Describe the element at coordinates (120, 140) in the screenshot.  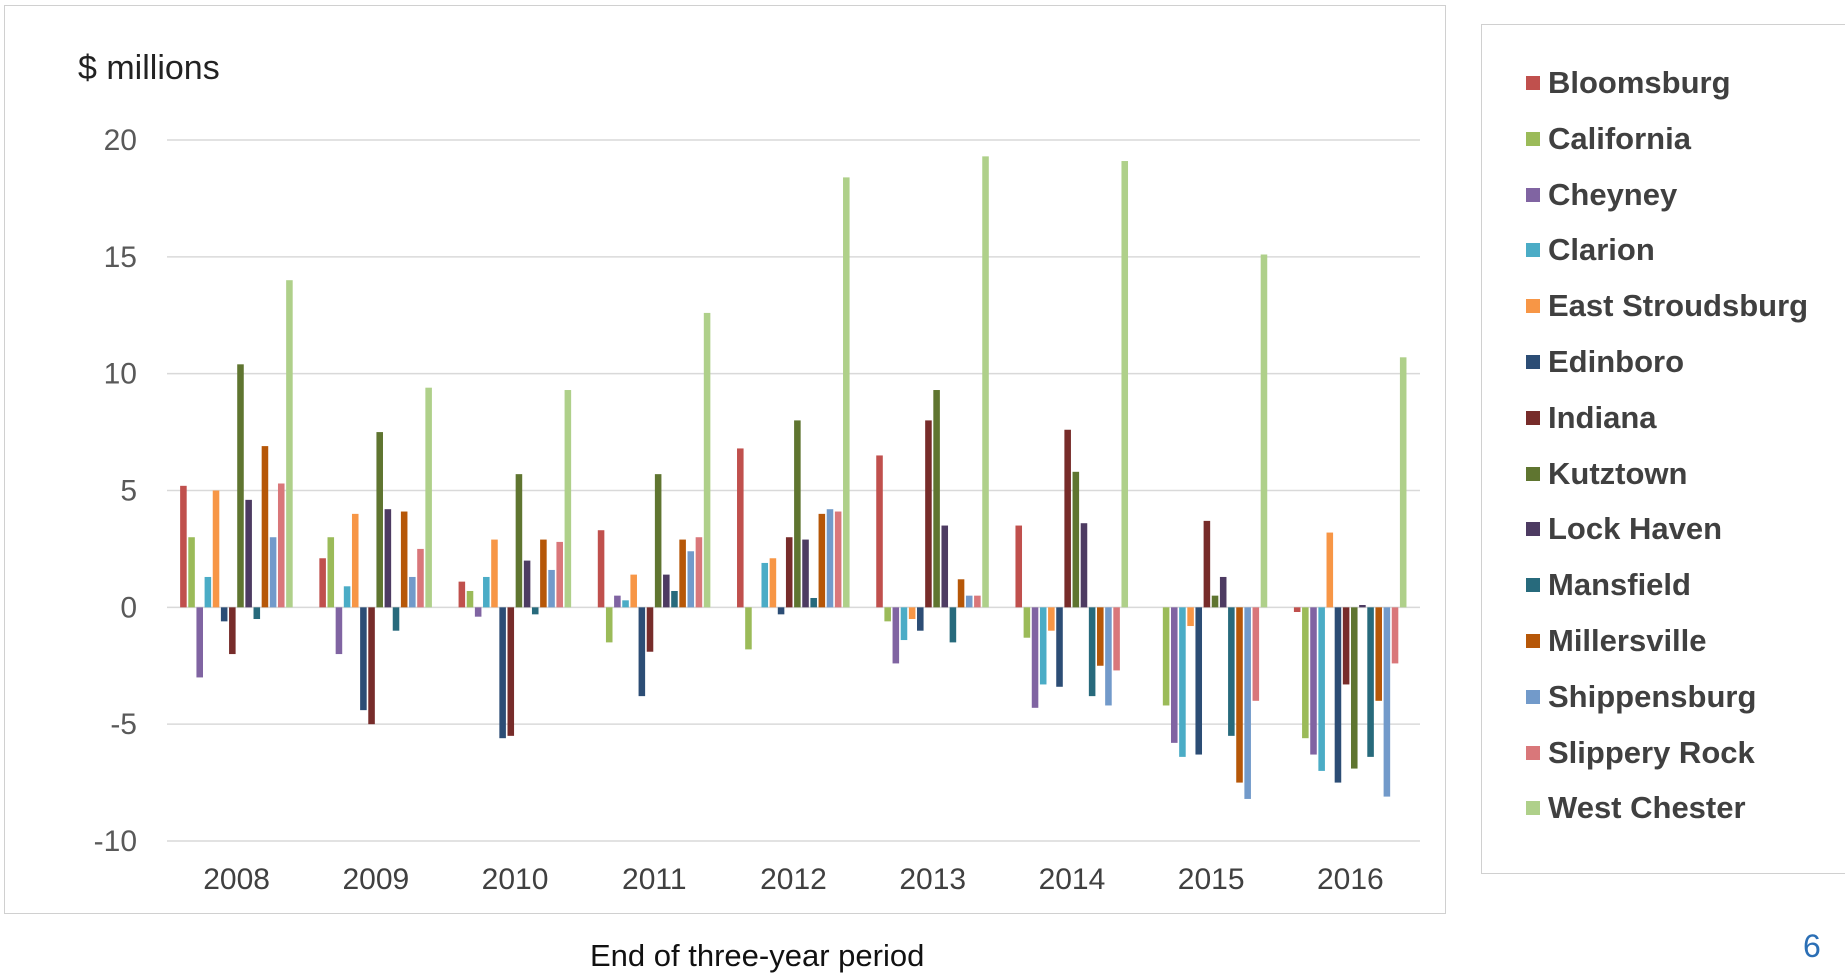
I see `y-tick-label: 20` at that location.